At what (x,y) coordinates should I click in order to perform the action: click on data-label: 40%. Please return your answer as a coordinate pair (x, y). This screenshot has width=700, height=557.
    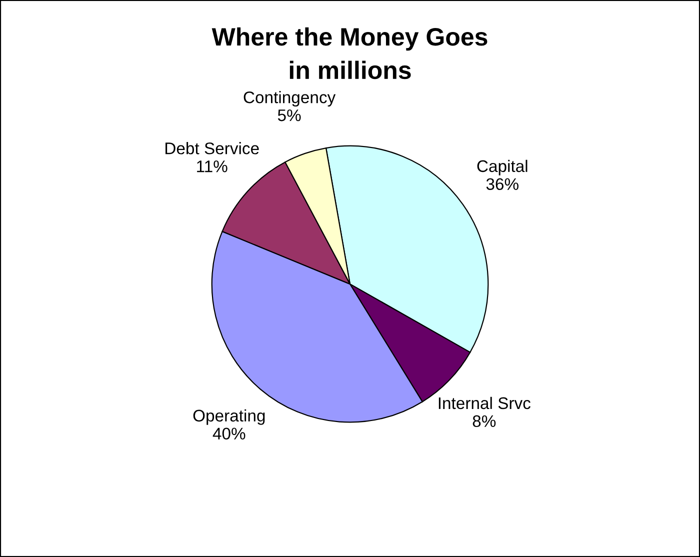
    Looking at the image, I should click on (229, 434).